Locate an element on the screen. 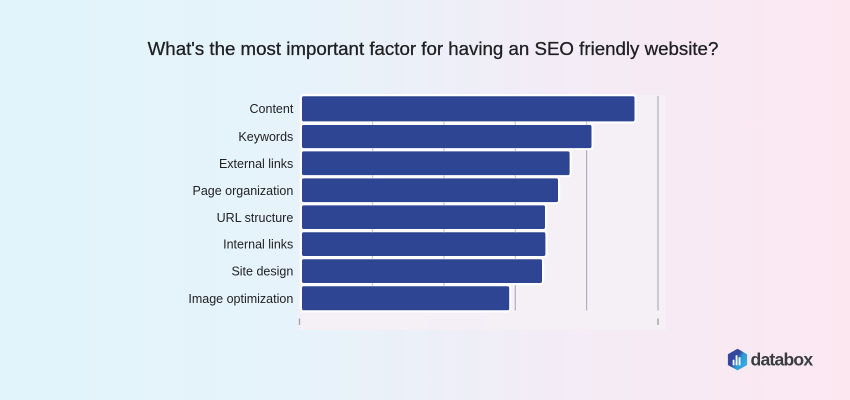  svg-text: databox is located at coordinates (782, 359).